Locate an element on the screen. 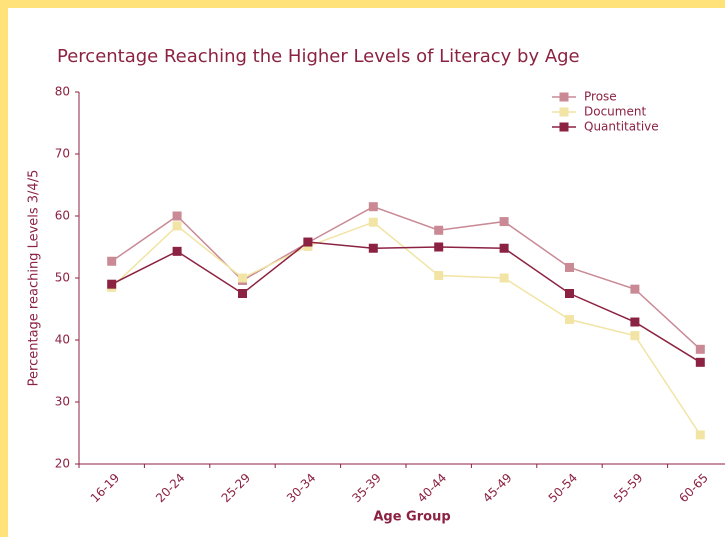 The width and height of the screenshot is (725, 537). legend-label: Quantitative is located at coordinates (621, 127).